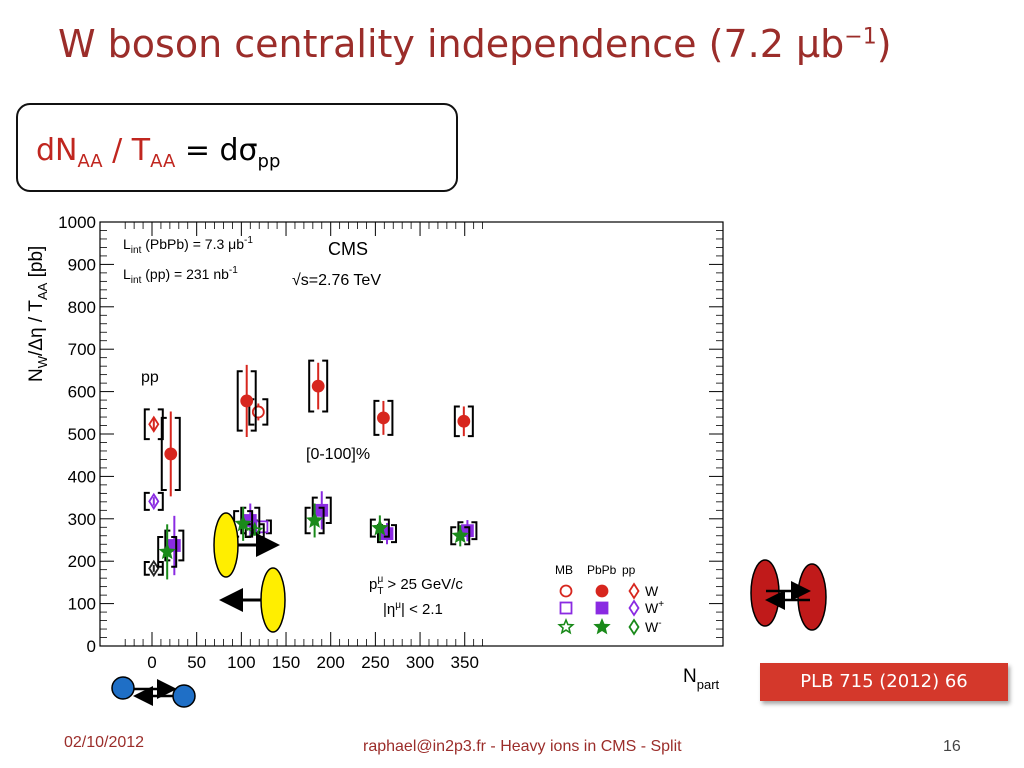 The image size is (1024, 768). What do you see at coordinates (82, 561) in the screenshot?
I see `y-tick-label: 200` at bounding box center [82, 561].